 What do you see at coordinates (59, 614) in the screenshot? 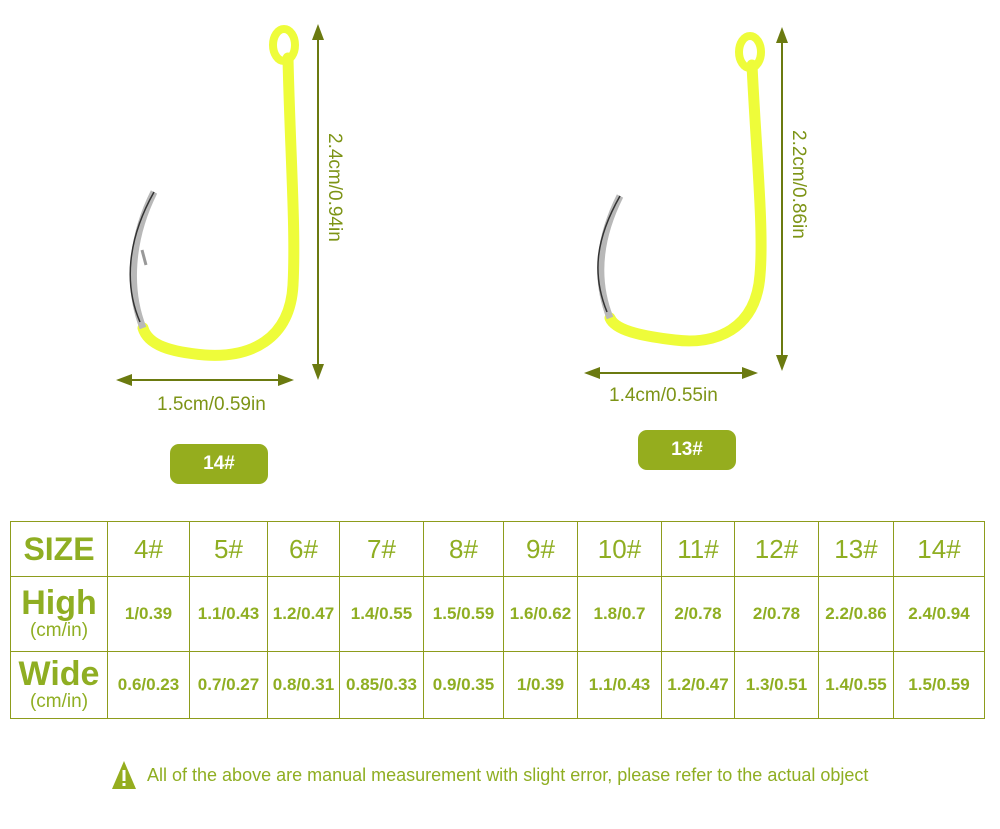
I see `high-header: High (cm/in)` at bounding box center [59, 614].